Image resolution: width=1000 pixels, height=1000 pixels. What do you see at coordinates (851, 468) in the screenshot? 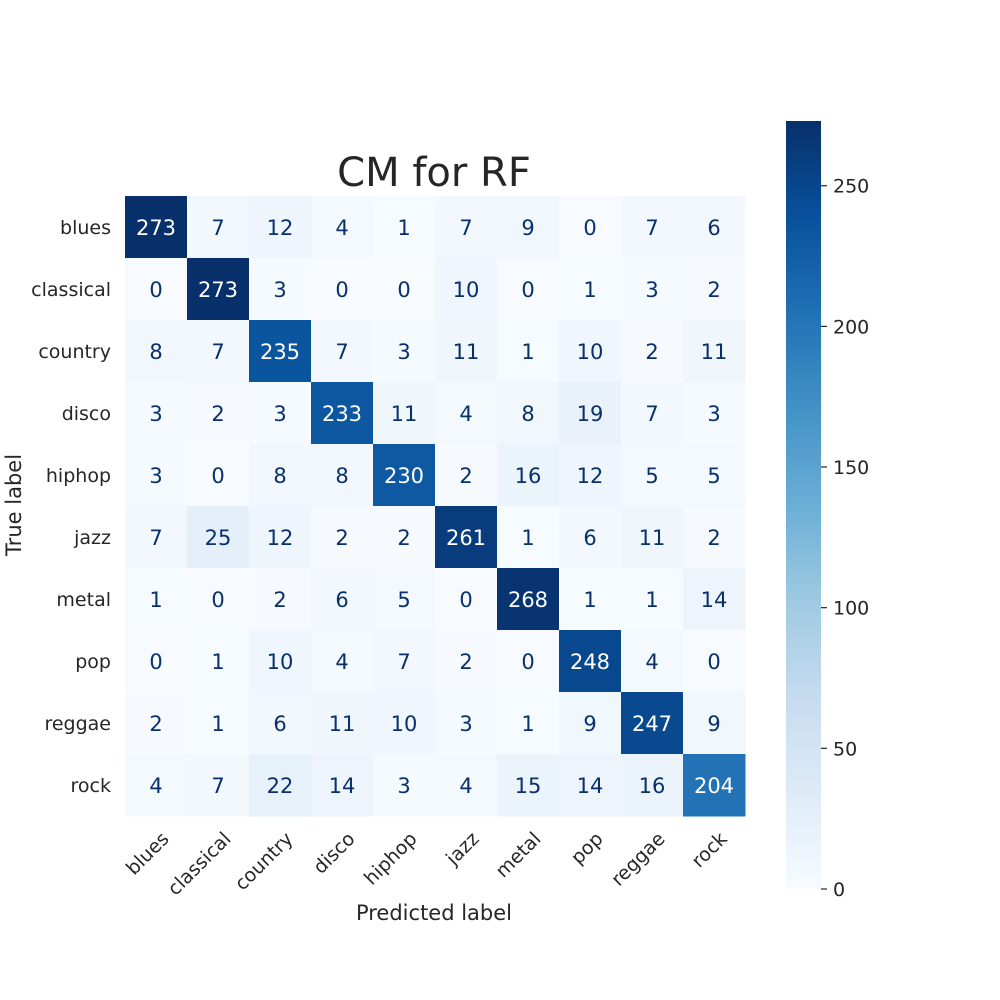
I see `colorbar-tick-label: 150` at bounding box center [851, 468].